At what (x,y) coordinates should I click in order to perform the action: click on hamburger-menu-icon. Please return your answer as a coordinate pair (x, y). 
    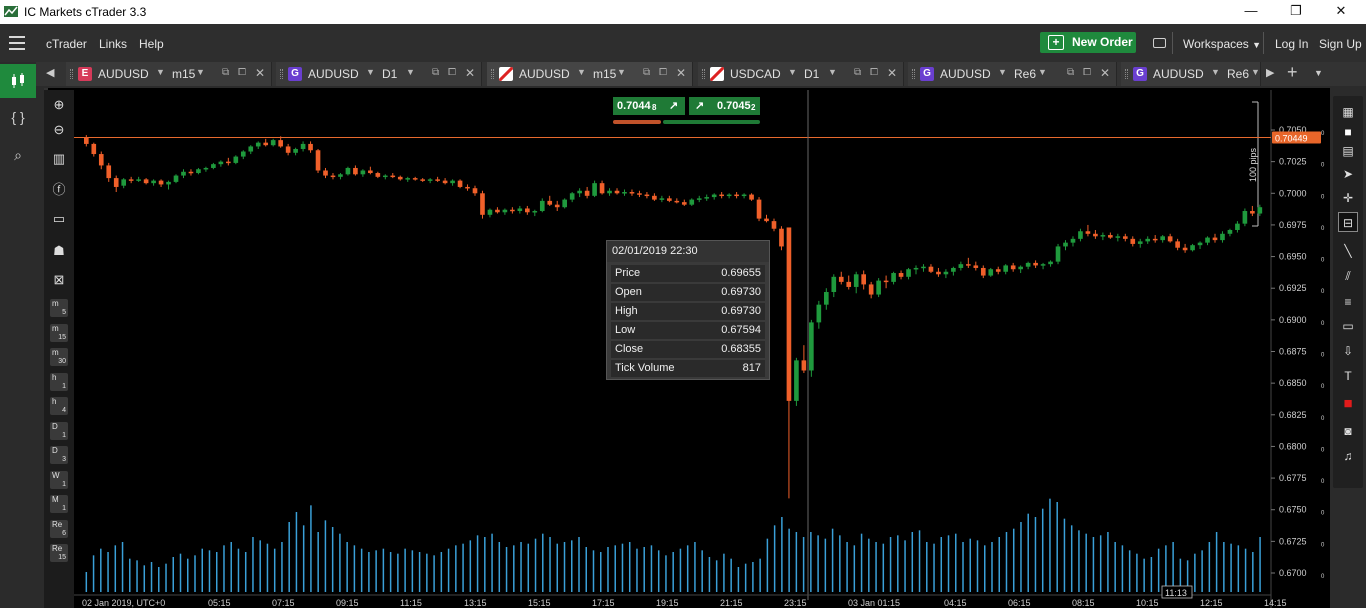
    Looking at the image, I should click on (17, 43).